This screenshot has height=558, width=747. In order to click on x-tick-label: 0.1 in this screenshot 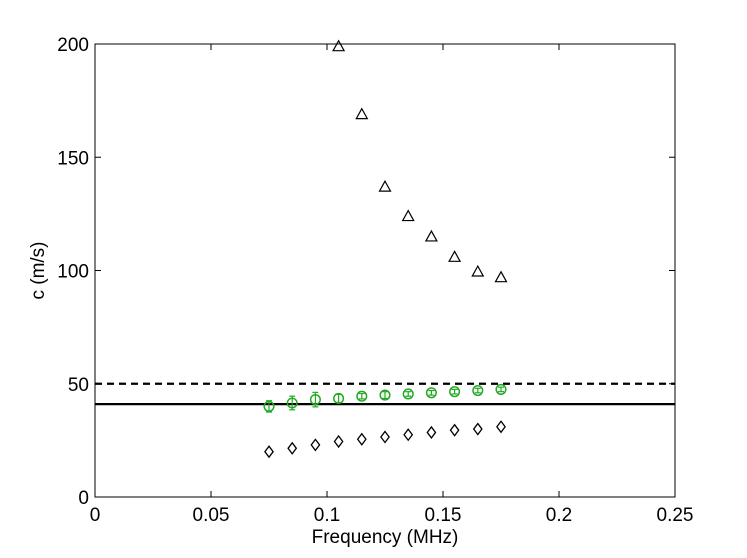, I will do `click(327, 515)`.